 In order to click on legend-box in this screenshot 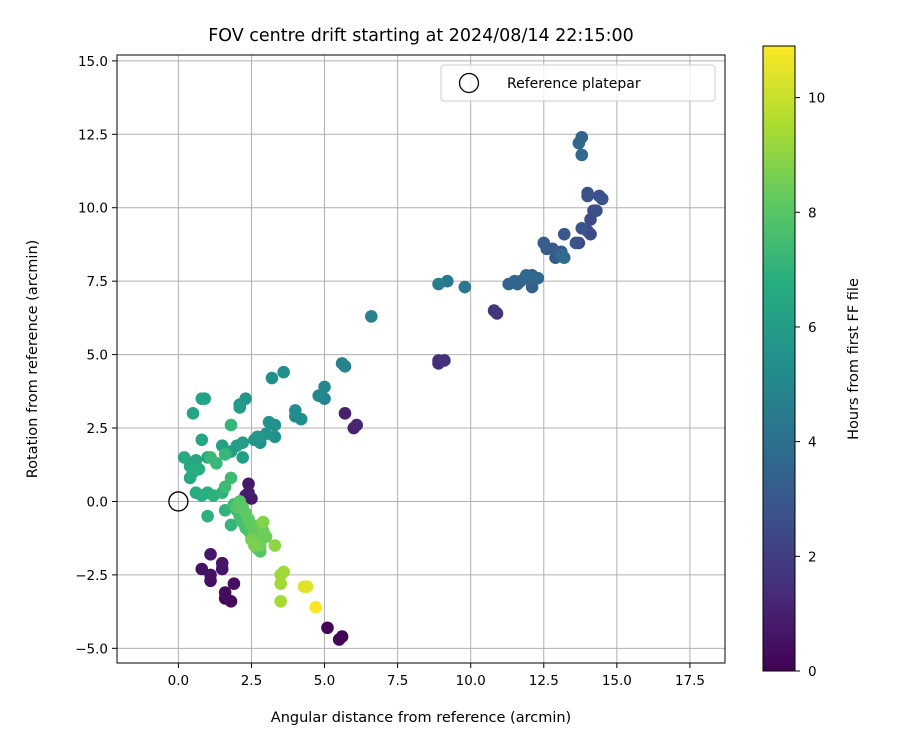, I will do `click(578, 83)`.